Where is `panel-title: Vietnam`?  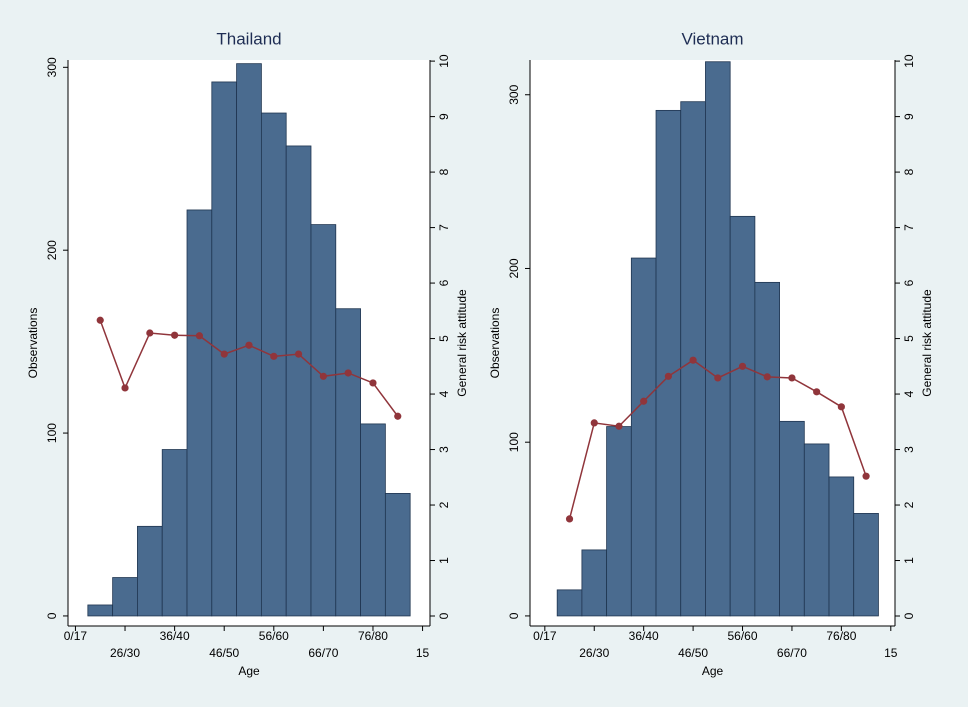 panel-title: Vietnam is located at coordinates (712, 38).